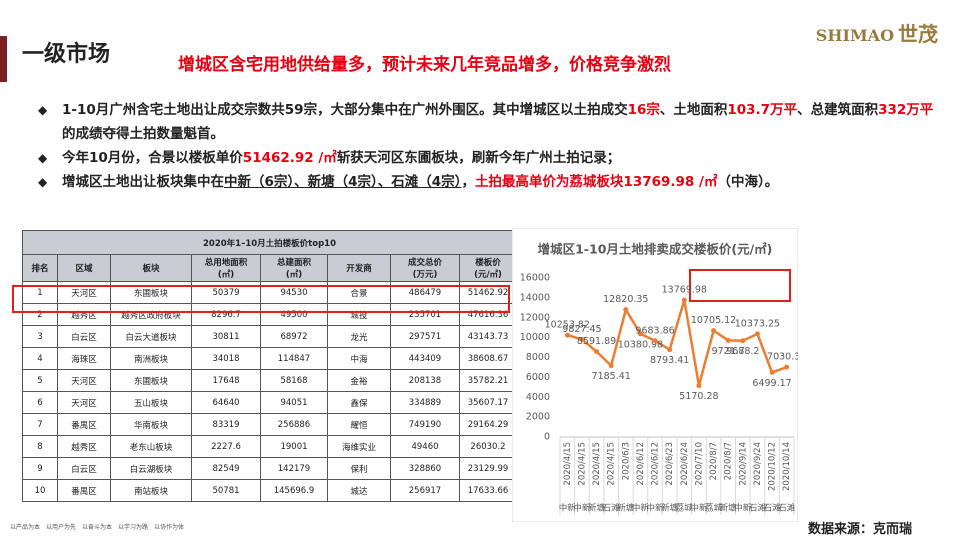  What do you see at coordinates (640, 344) in the screenshot?
I see `data-label: 10380.98` at bounding box center [640, 344].